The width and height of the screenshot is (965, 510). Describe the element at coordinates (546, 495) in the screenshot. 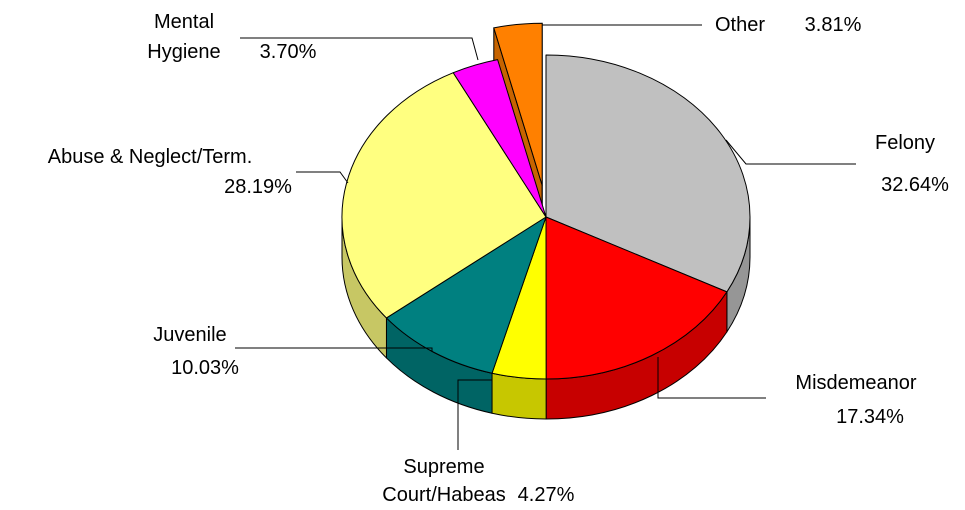

I see `value-label: 4.27%` at that location.